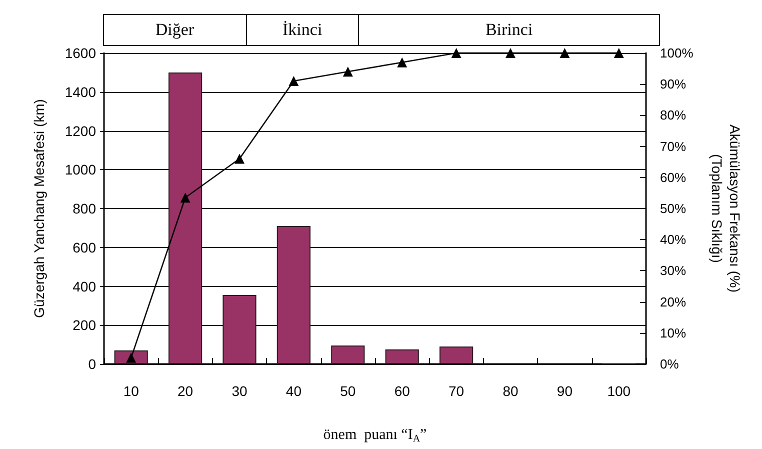 This screenshot has height=449, width=762. I want to click on x-tick-label: 100, so click(619, 391).